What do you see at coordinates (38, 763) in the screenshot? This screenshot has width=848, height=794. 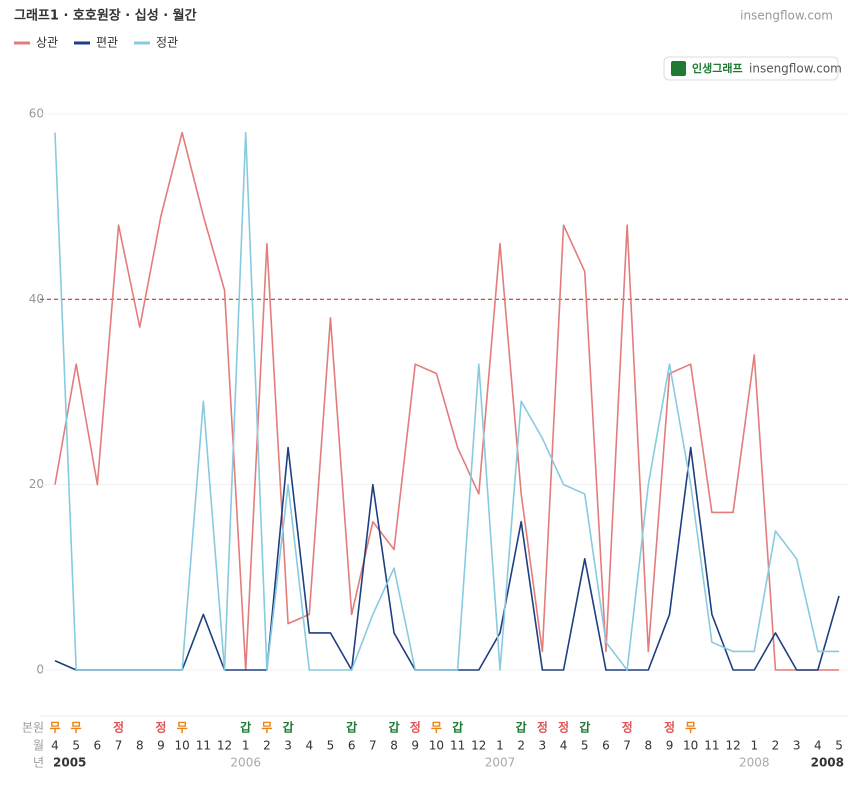 I see `row-label: 년` at bounding box center [38, 763].